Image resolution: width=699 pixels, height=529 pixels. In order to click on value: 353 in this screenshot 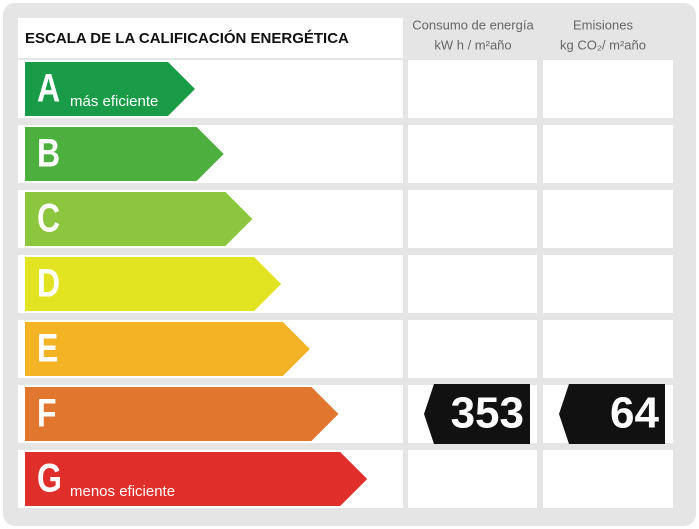, I will do `click(487, 413)`.